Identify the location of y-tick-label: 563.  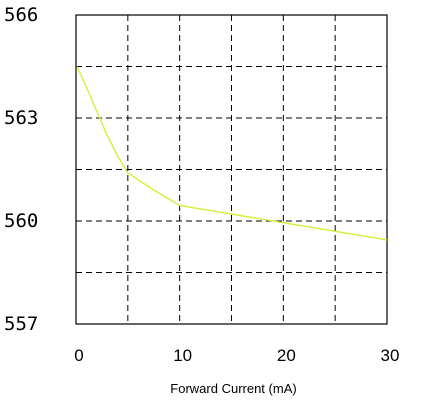
(21, 118).